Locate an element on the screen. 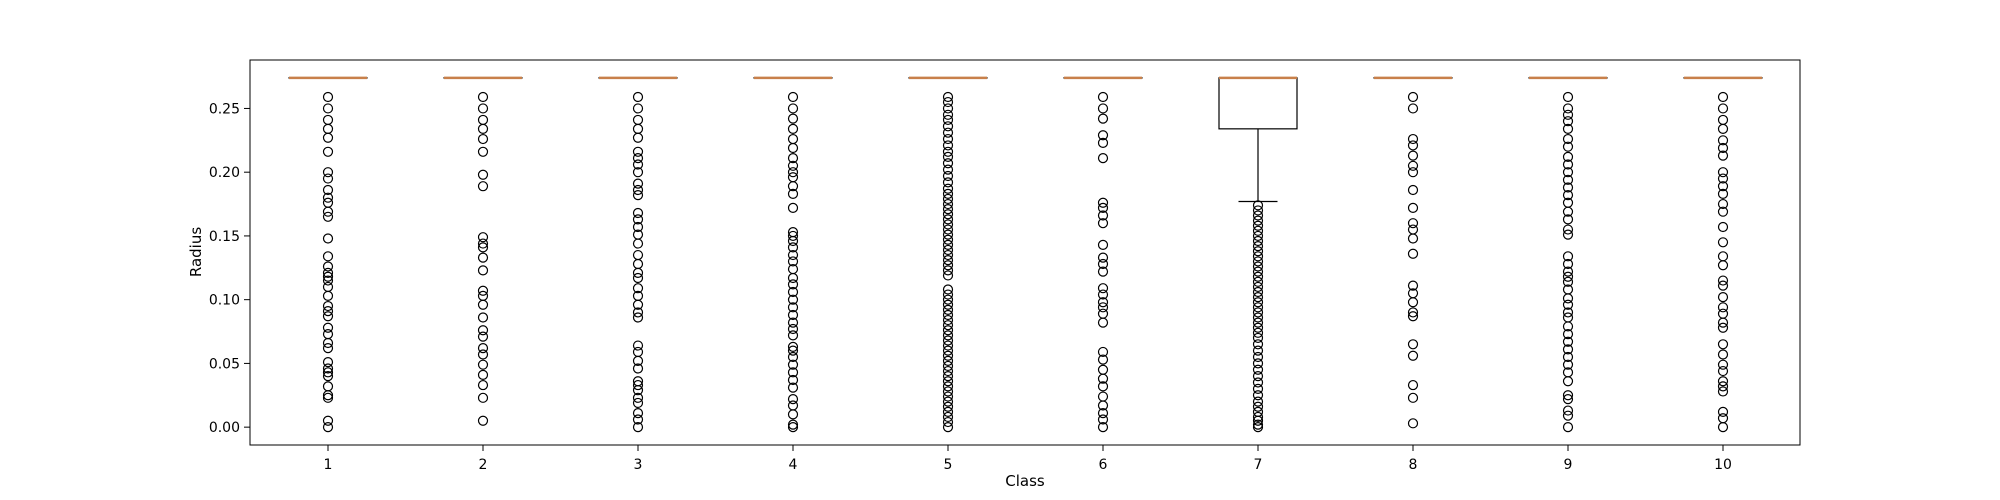 The width and height of the screenshot is (2000, 500). x-tick-label: 10 is located at coordinates (1723, 465).